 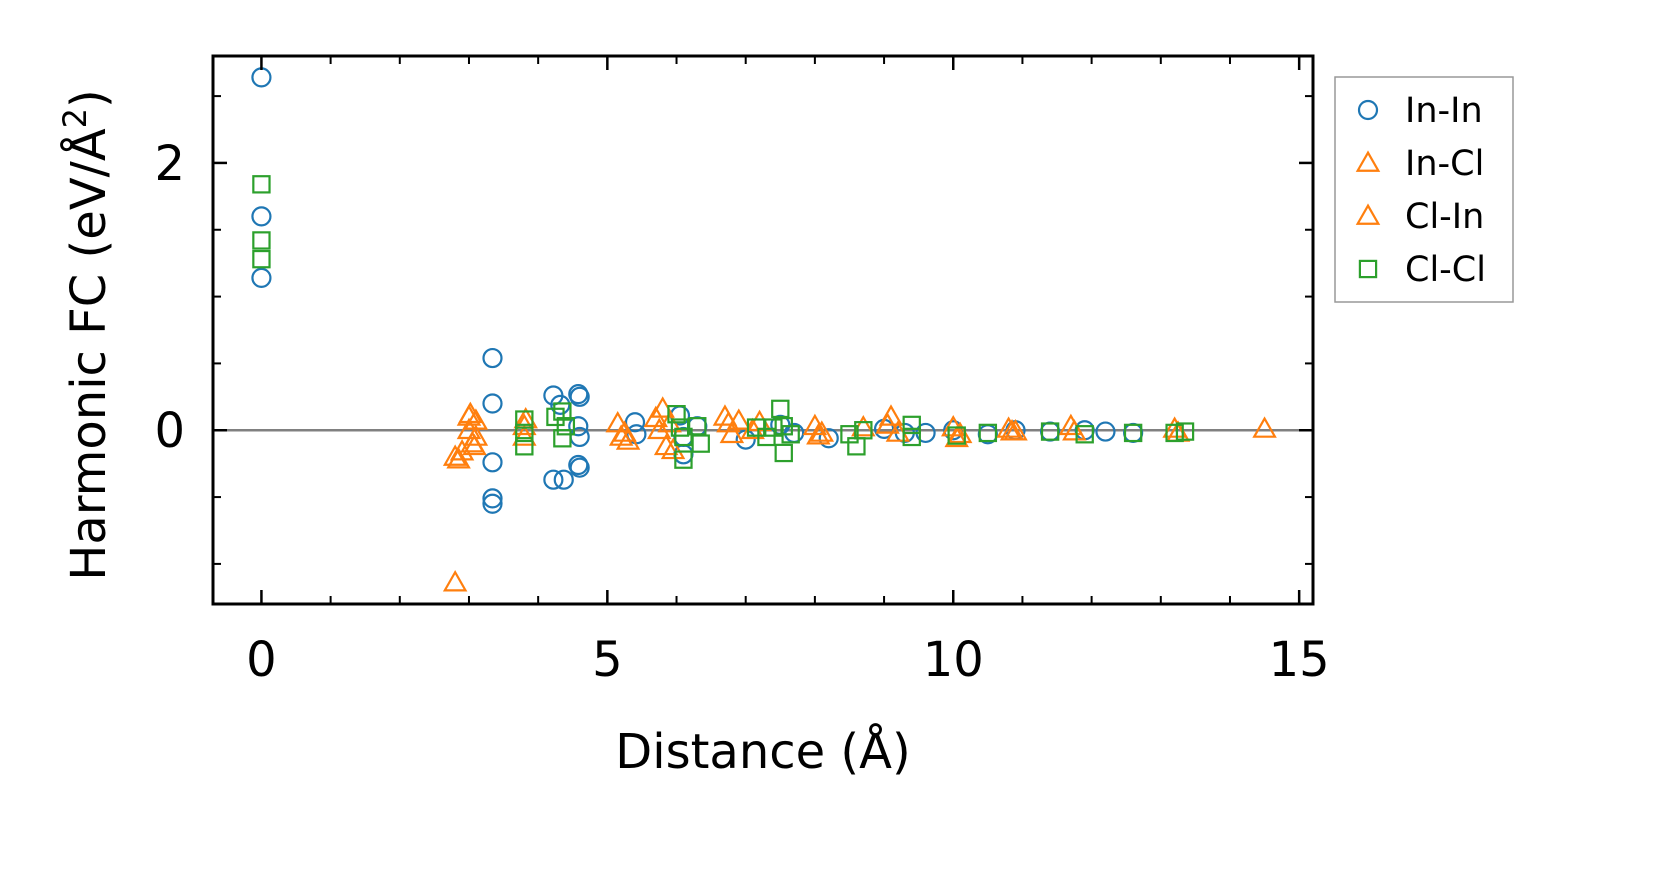 What do you see at coordinates (169, 164) in the screenshot?
I see `y-tick-label: 2` at bounding box center [169, 164].